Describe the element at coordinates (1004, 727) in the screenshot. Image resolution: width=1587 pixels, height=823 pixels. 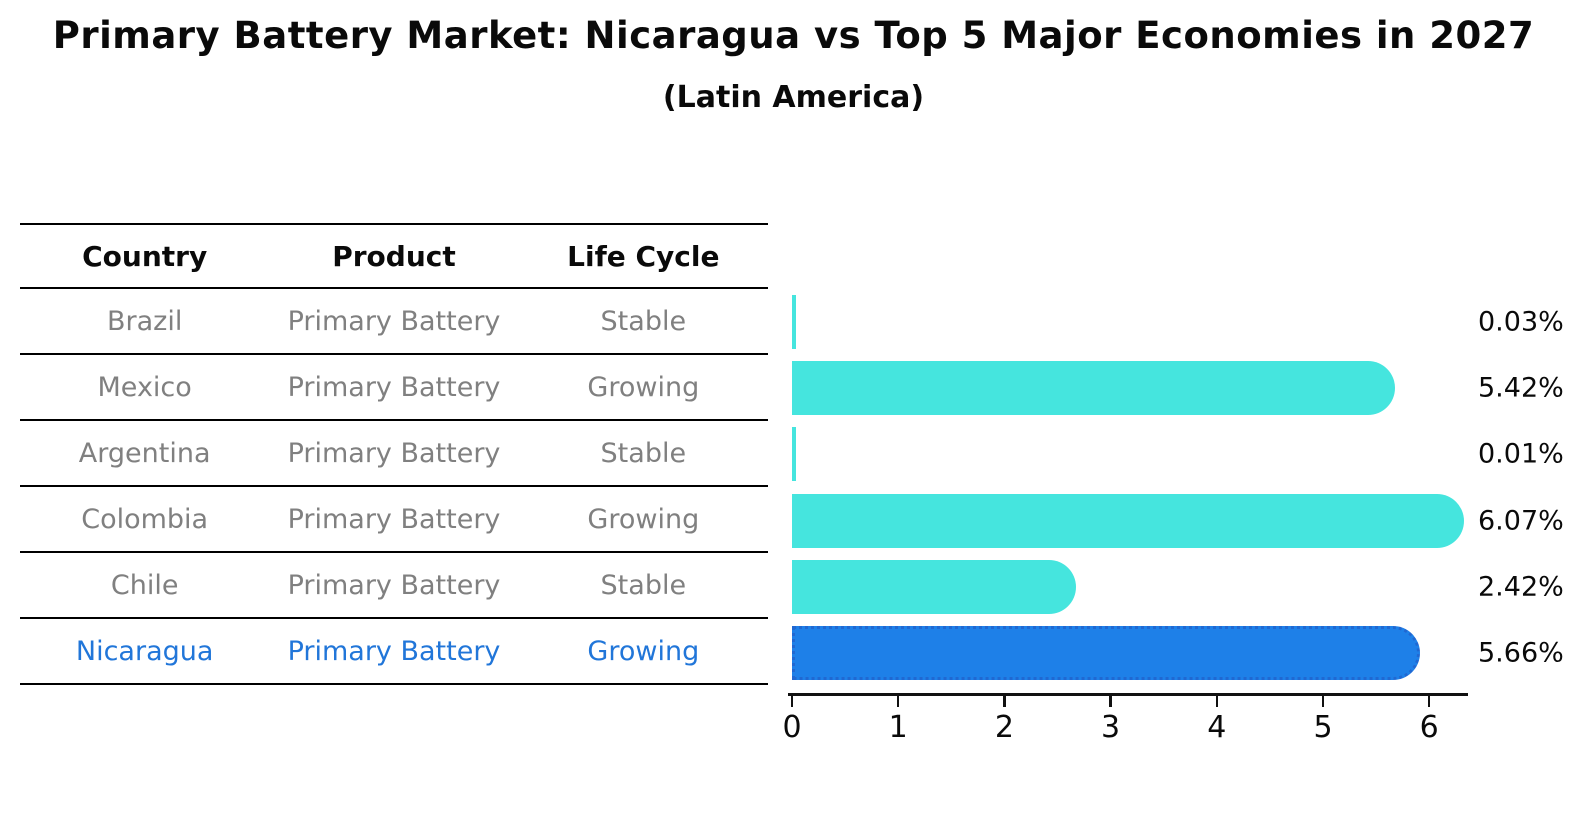
I see `x-tick-label: 2` at that location.